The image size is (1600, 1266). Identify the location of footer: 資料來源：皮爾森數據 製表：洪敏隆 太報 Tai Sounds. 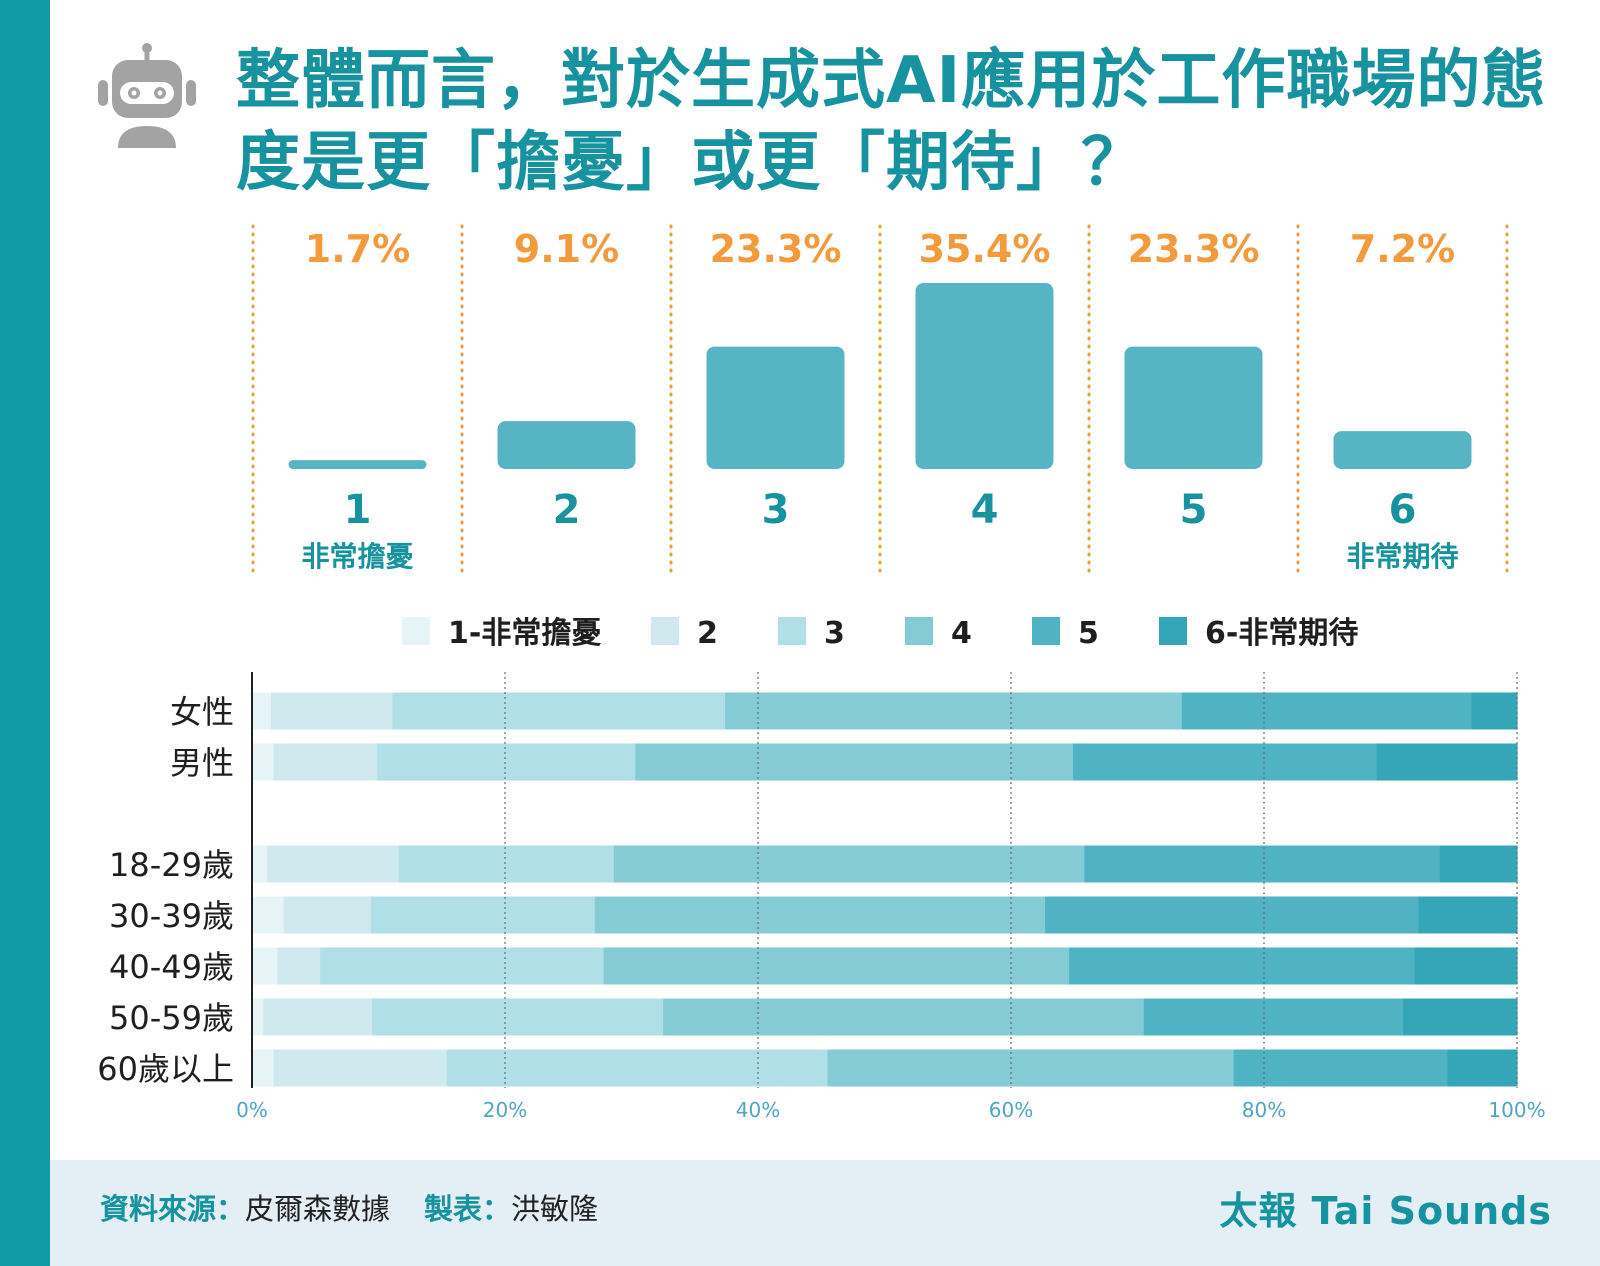
(825, 1213).